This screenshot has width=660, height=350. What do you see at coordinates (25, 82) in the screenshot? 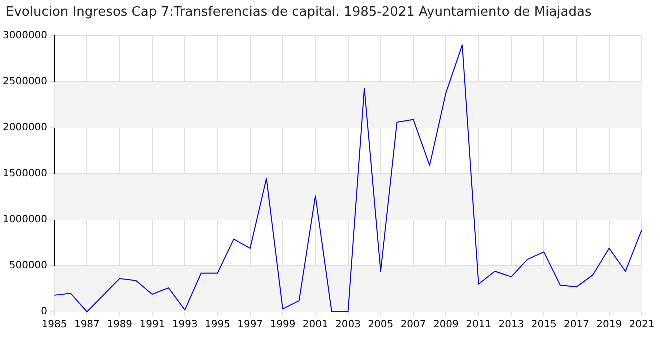
I see `y-tick-label: 2500000` at bounding box center [25, 82].